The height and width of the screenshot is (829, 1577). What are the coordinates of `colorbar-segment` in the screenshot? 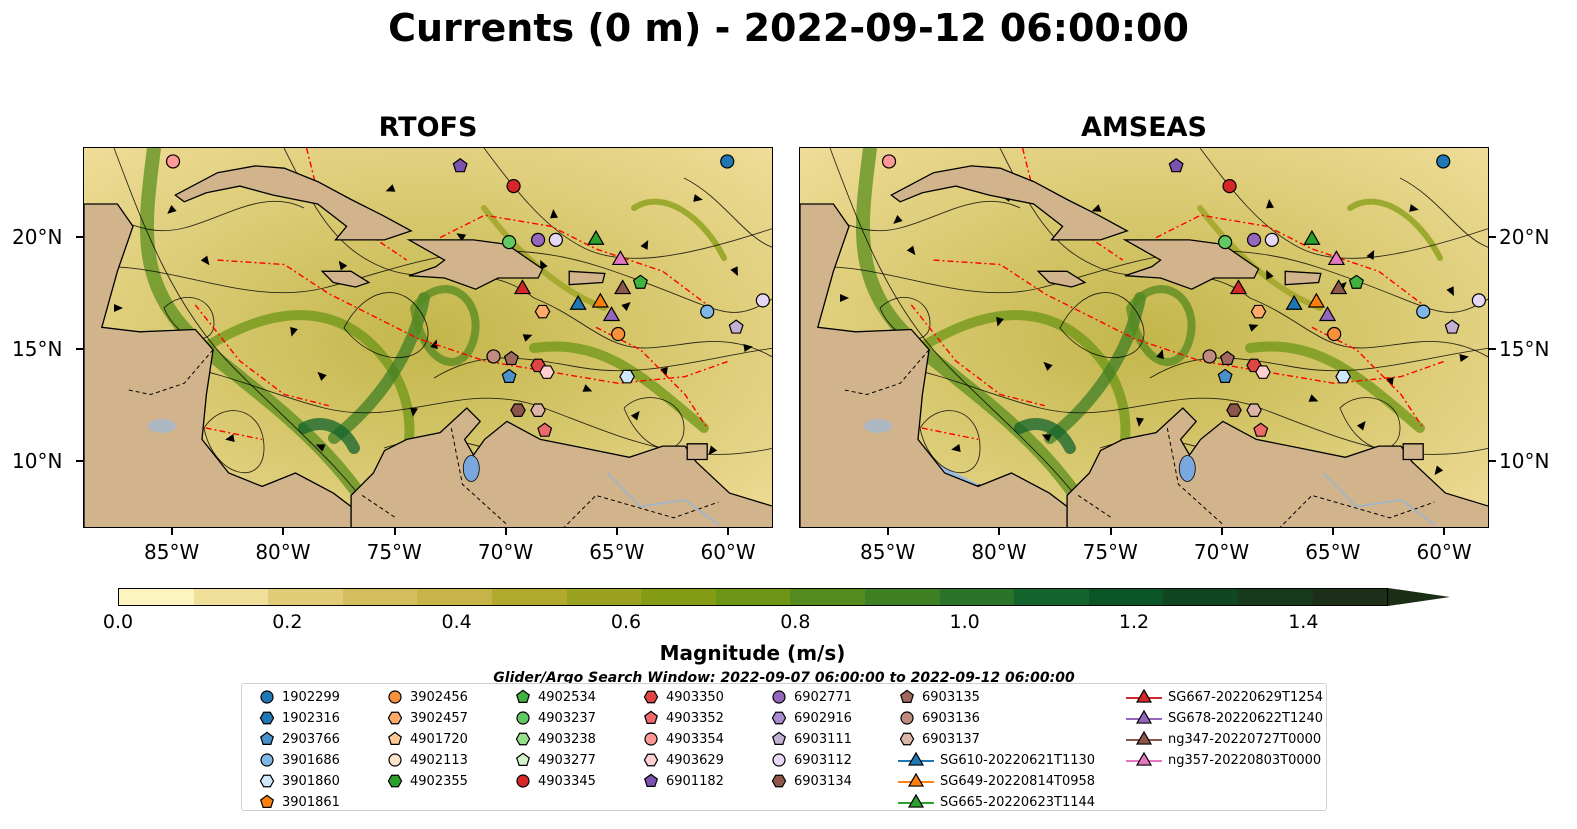 It's located at (231, 597).